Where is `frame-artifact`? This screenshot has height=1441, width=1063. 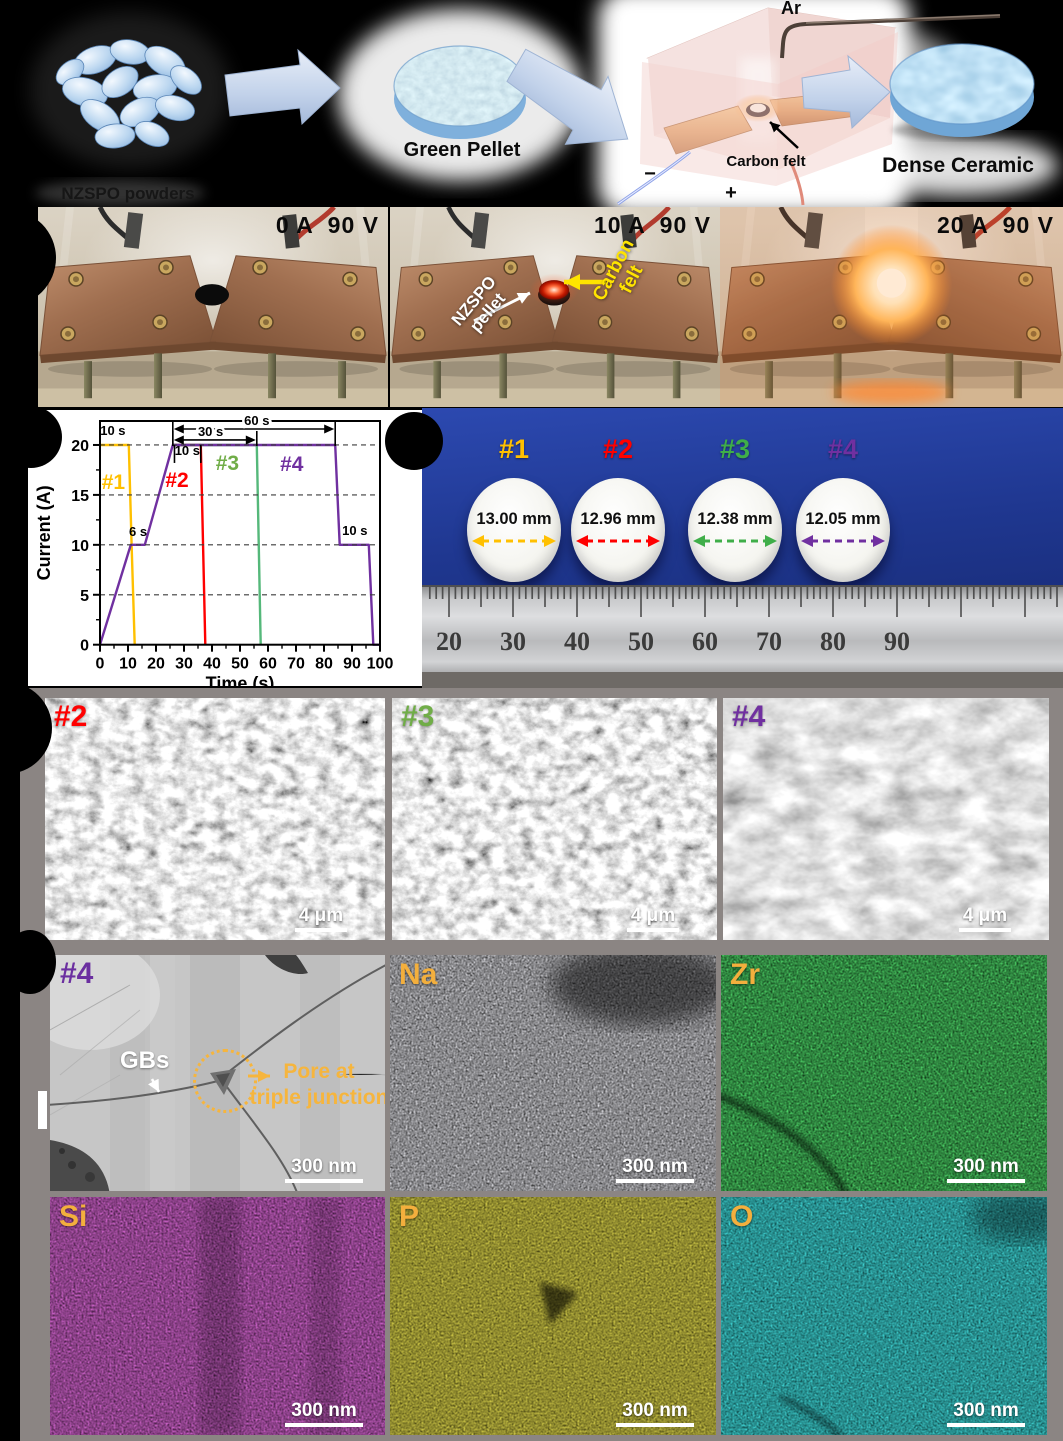 frame-artifact is located at coordinates (42, 1110).